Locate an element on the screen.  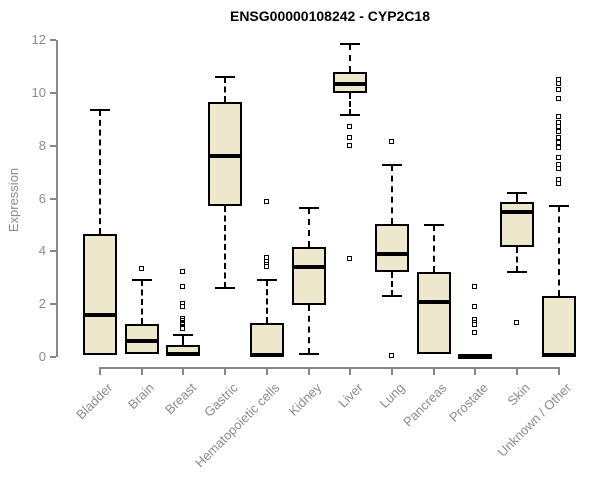
category-label: Pancreas is located at coordinates (424, 405).